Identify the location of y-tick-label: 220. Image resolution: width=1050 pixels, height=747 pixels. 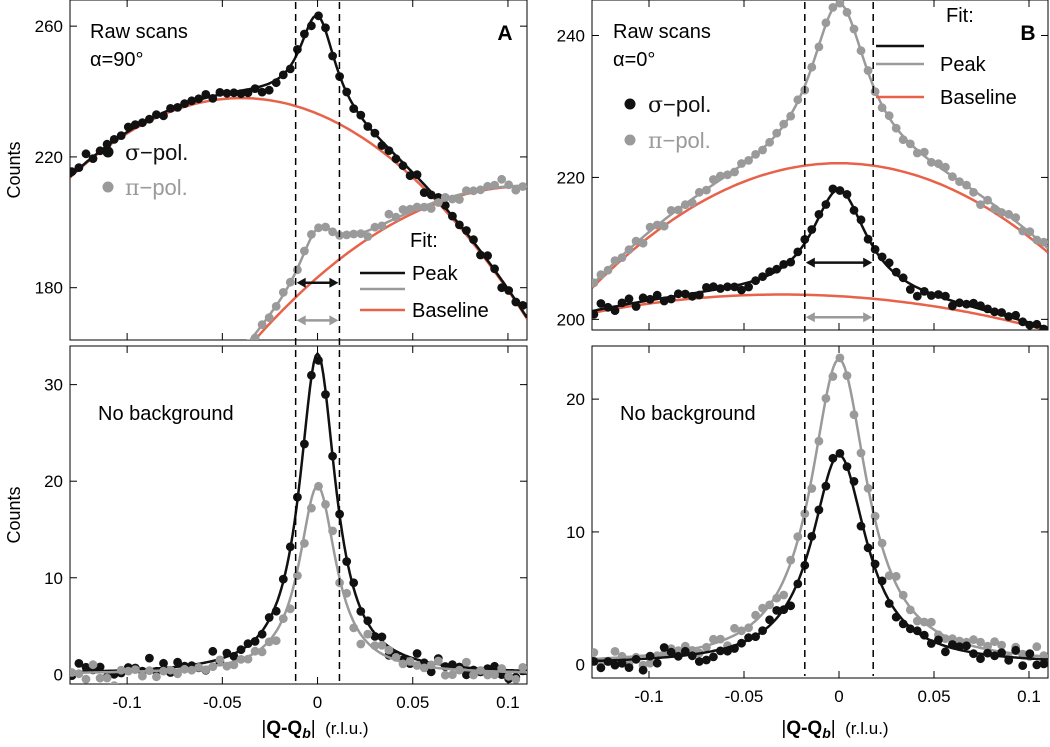
(571, 177).